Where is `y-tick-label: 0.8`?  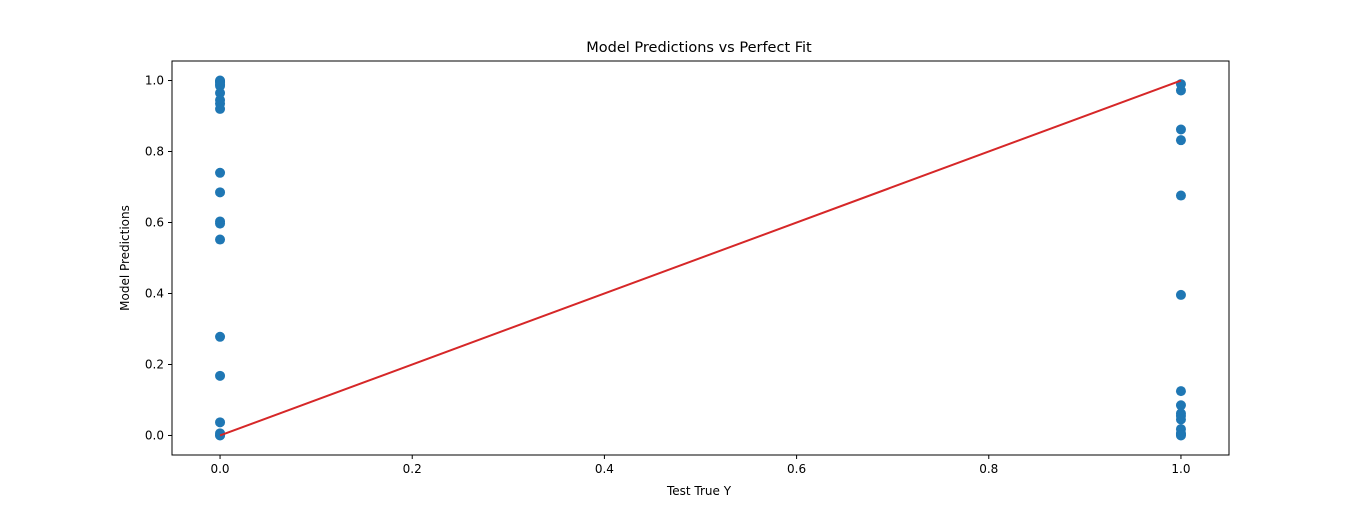
y-tick-label: 0.8 is located at coordinates (154, 152).